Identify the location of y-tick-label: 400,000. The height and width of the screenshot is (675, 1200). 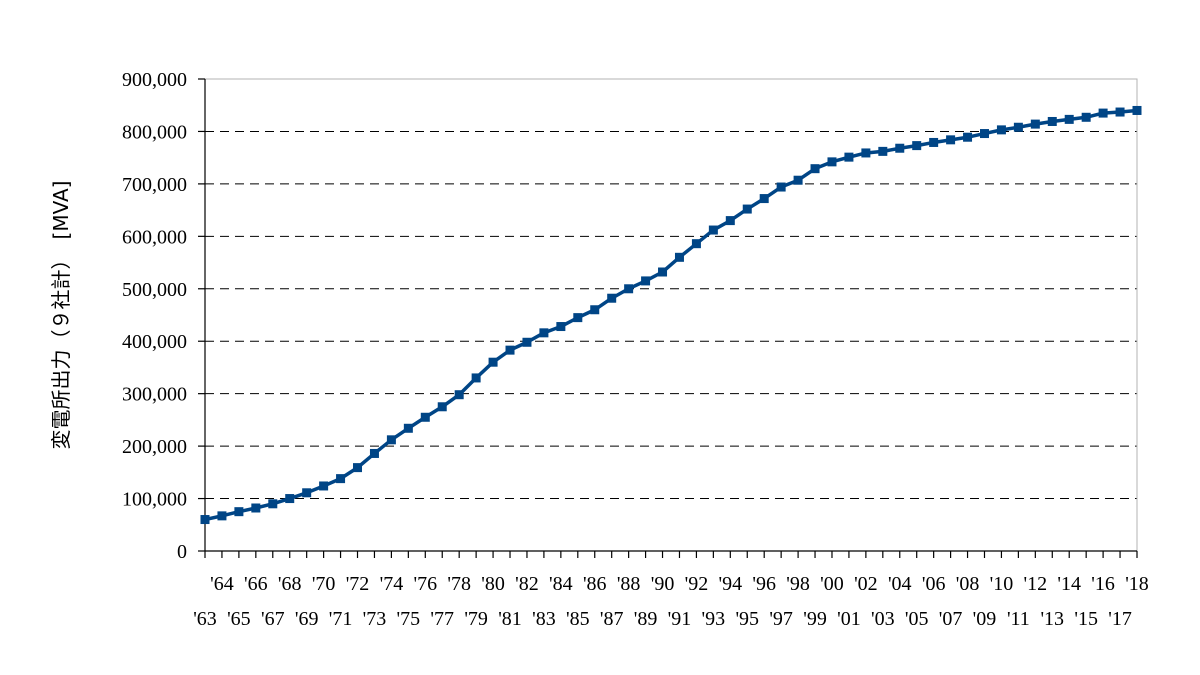
(154, 342).